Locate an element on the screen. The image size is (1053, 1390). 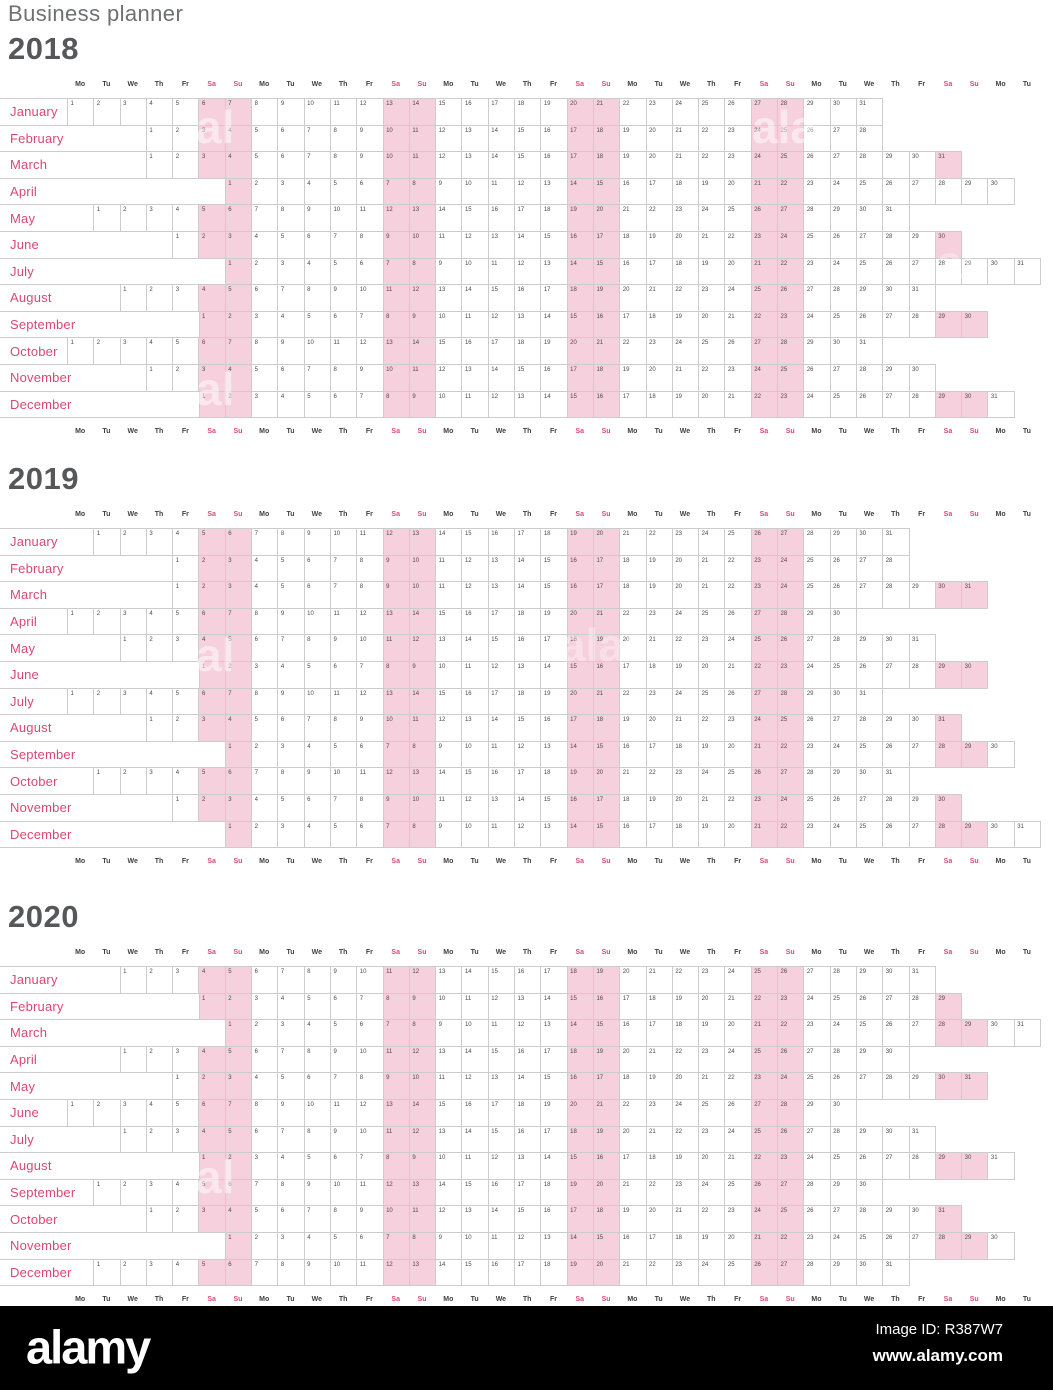
month-label: January is located at coordinates (34, 112).